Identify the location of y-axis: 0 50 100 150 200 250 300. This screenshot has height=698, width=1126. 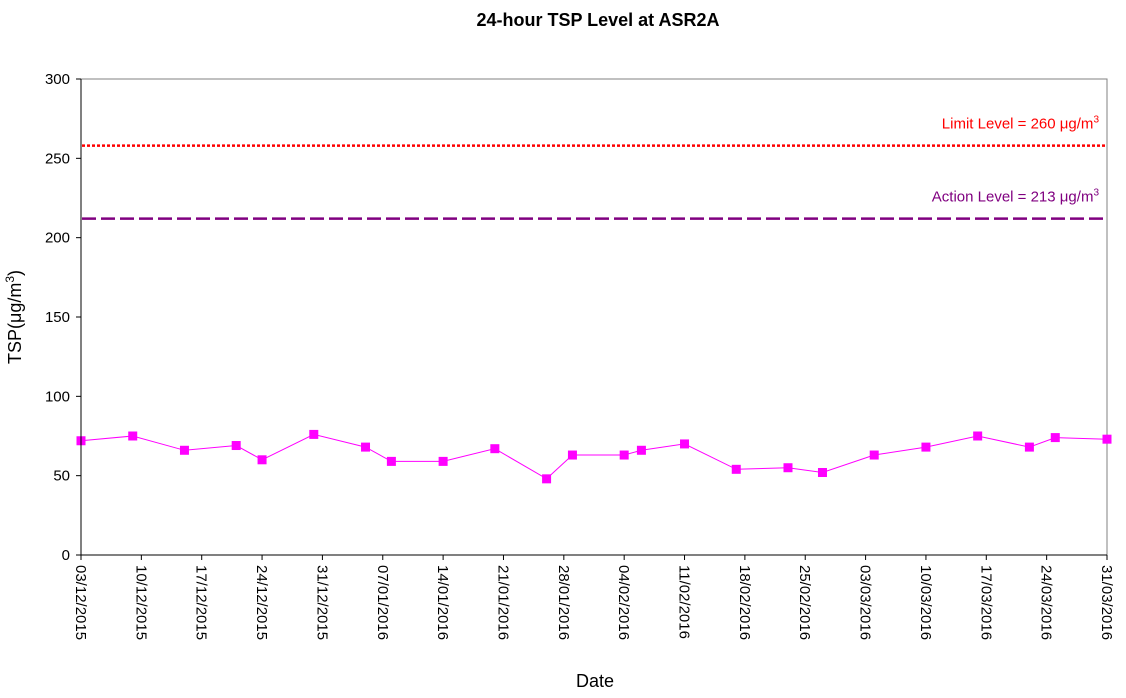
(63, 317).